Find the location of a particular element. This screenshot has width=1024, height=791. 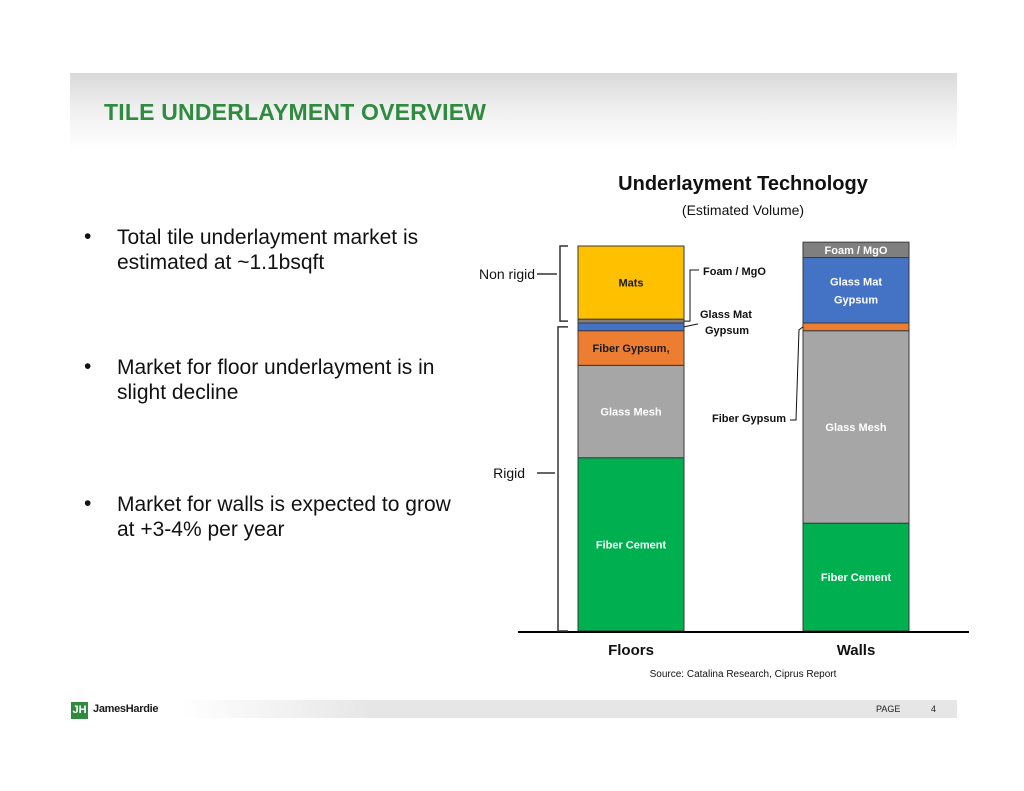

chart-title: Underlayment Technology is located at coordinates (743, 184).